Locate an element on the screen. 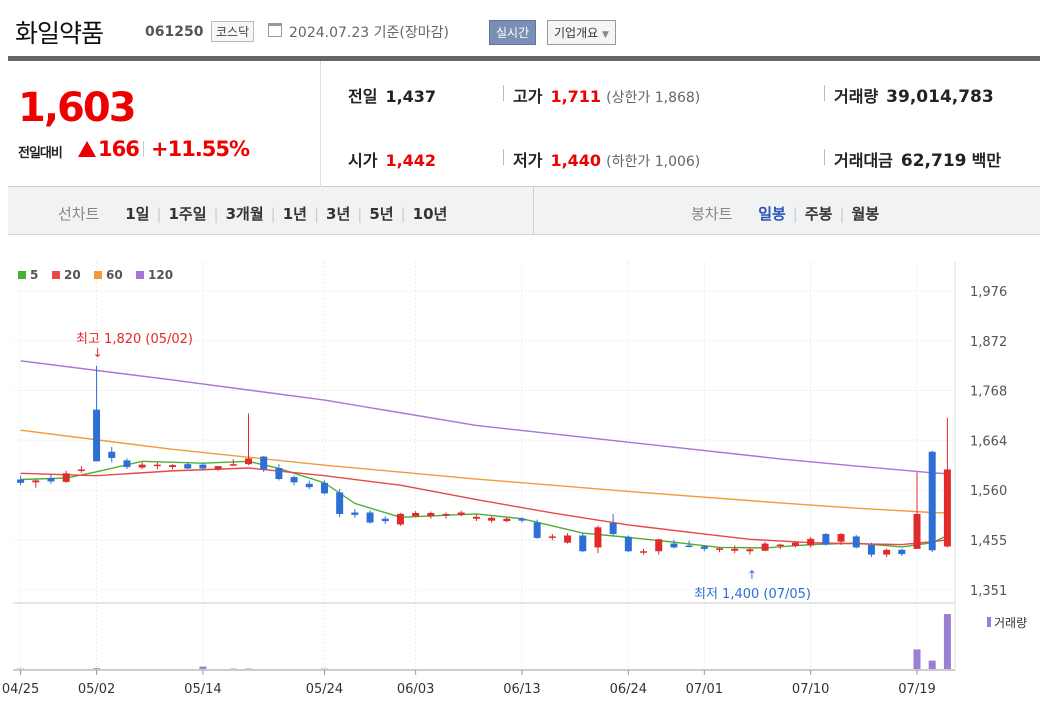 The height and width of the screenshot is (705, 1040). x-tick-label: 06/13 is located at coordinates (521, 689).